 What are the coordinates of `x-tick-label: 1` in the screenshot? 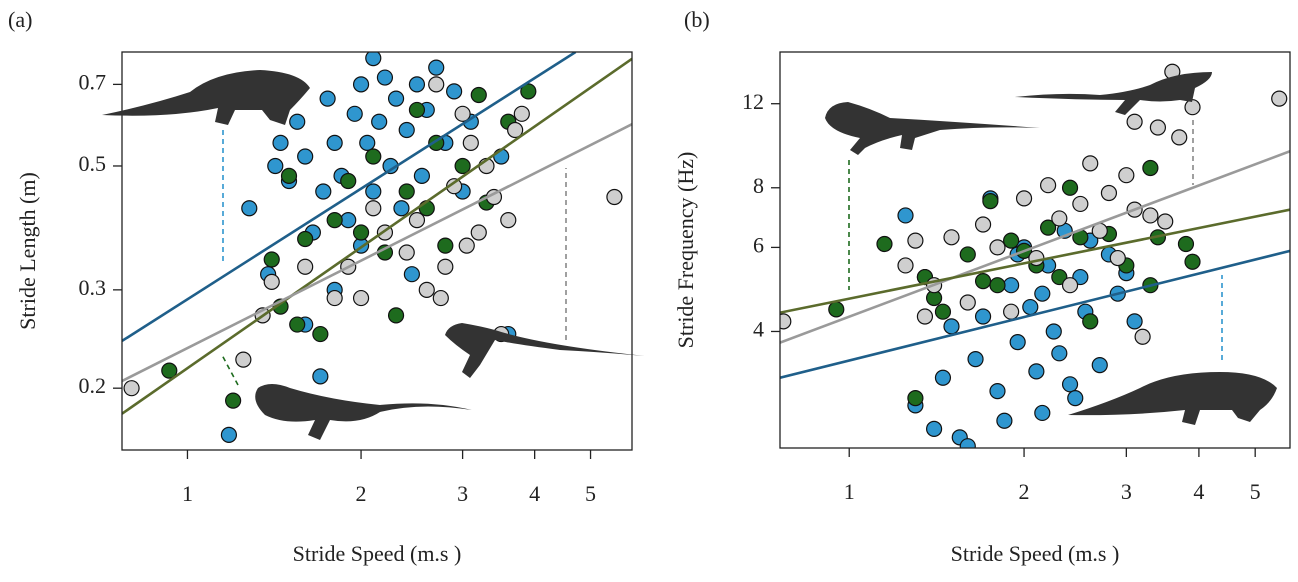 It's located at (187, 493).